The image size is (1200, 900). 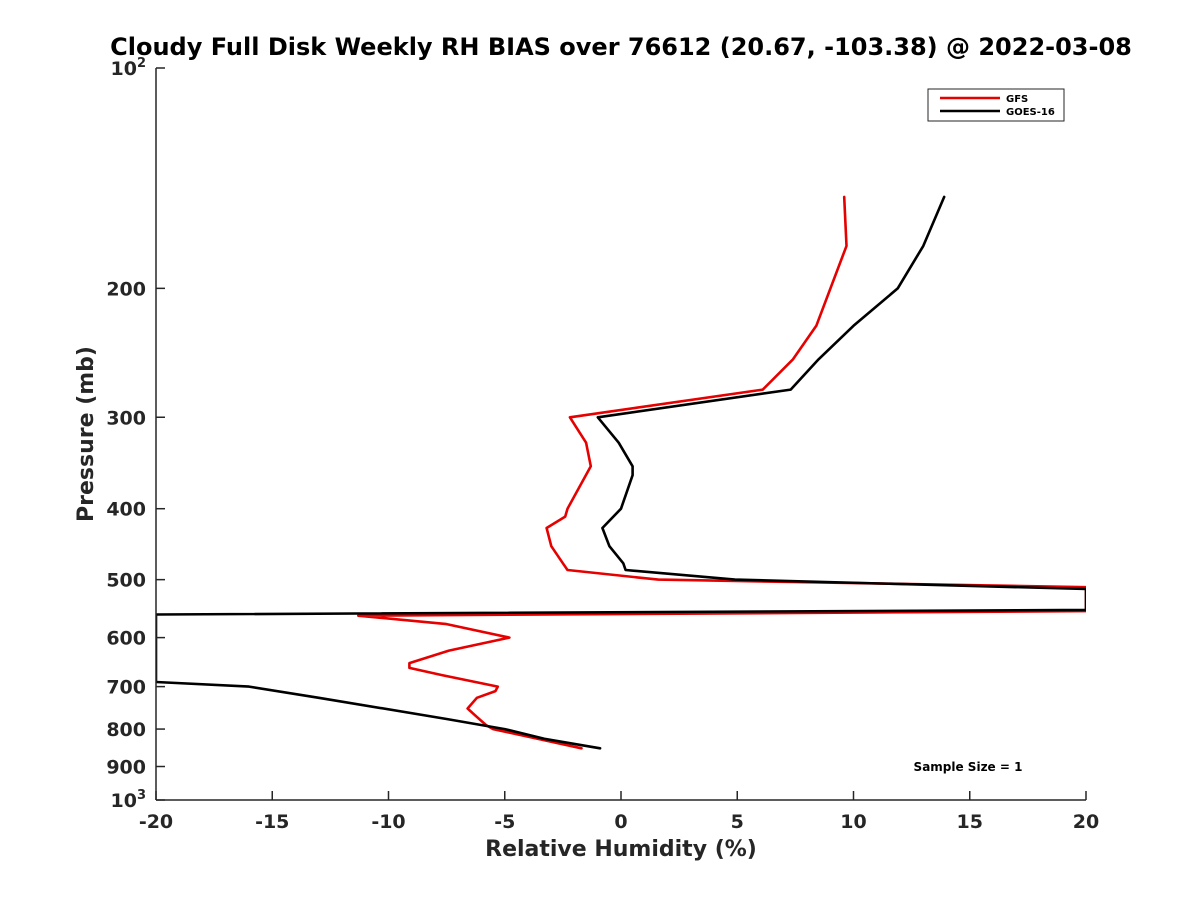 What do you see at coordinates (135, 434) in the screenshot?
I see `y-axis-ticks: 10² 200 300 400 500 600 700 800 900 10³` at bounding box center [135, 434].